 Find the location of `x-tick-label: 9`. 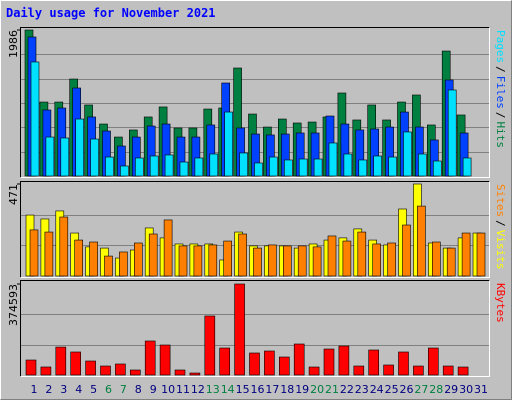

x-tick-label: 9 is located at coordinates (153, 389).